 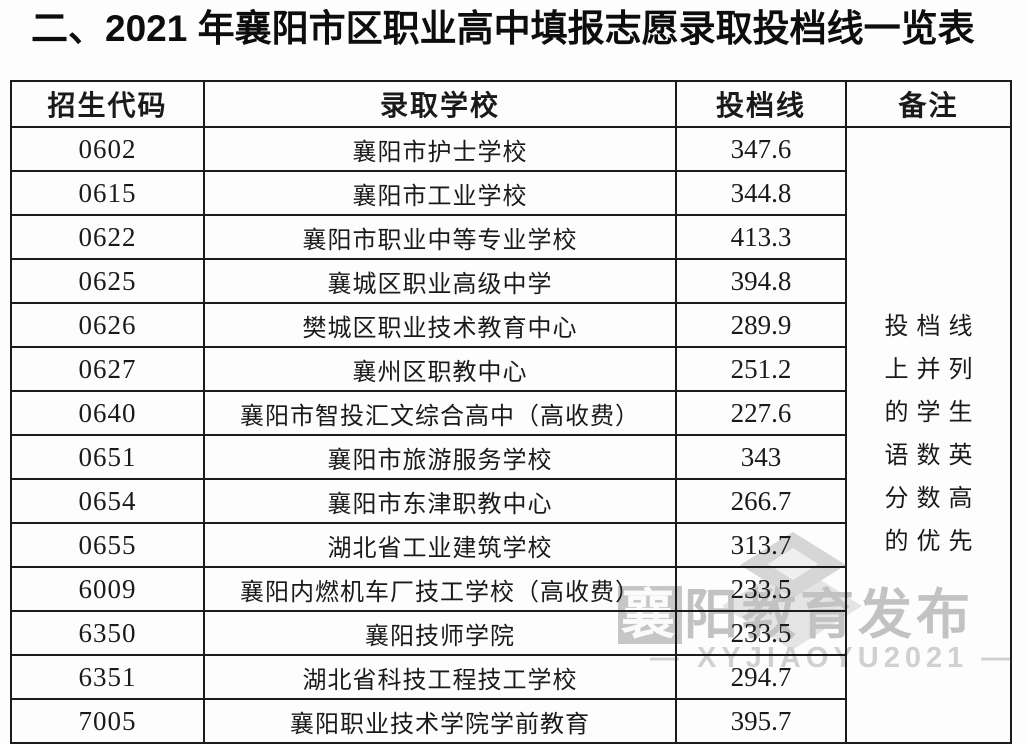 What do you see at coordinates (107, 193) in the screenshot?
I see `code-cell: 0615` at bounding box center [107, 193].